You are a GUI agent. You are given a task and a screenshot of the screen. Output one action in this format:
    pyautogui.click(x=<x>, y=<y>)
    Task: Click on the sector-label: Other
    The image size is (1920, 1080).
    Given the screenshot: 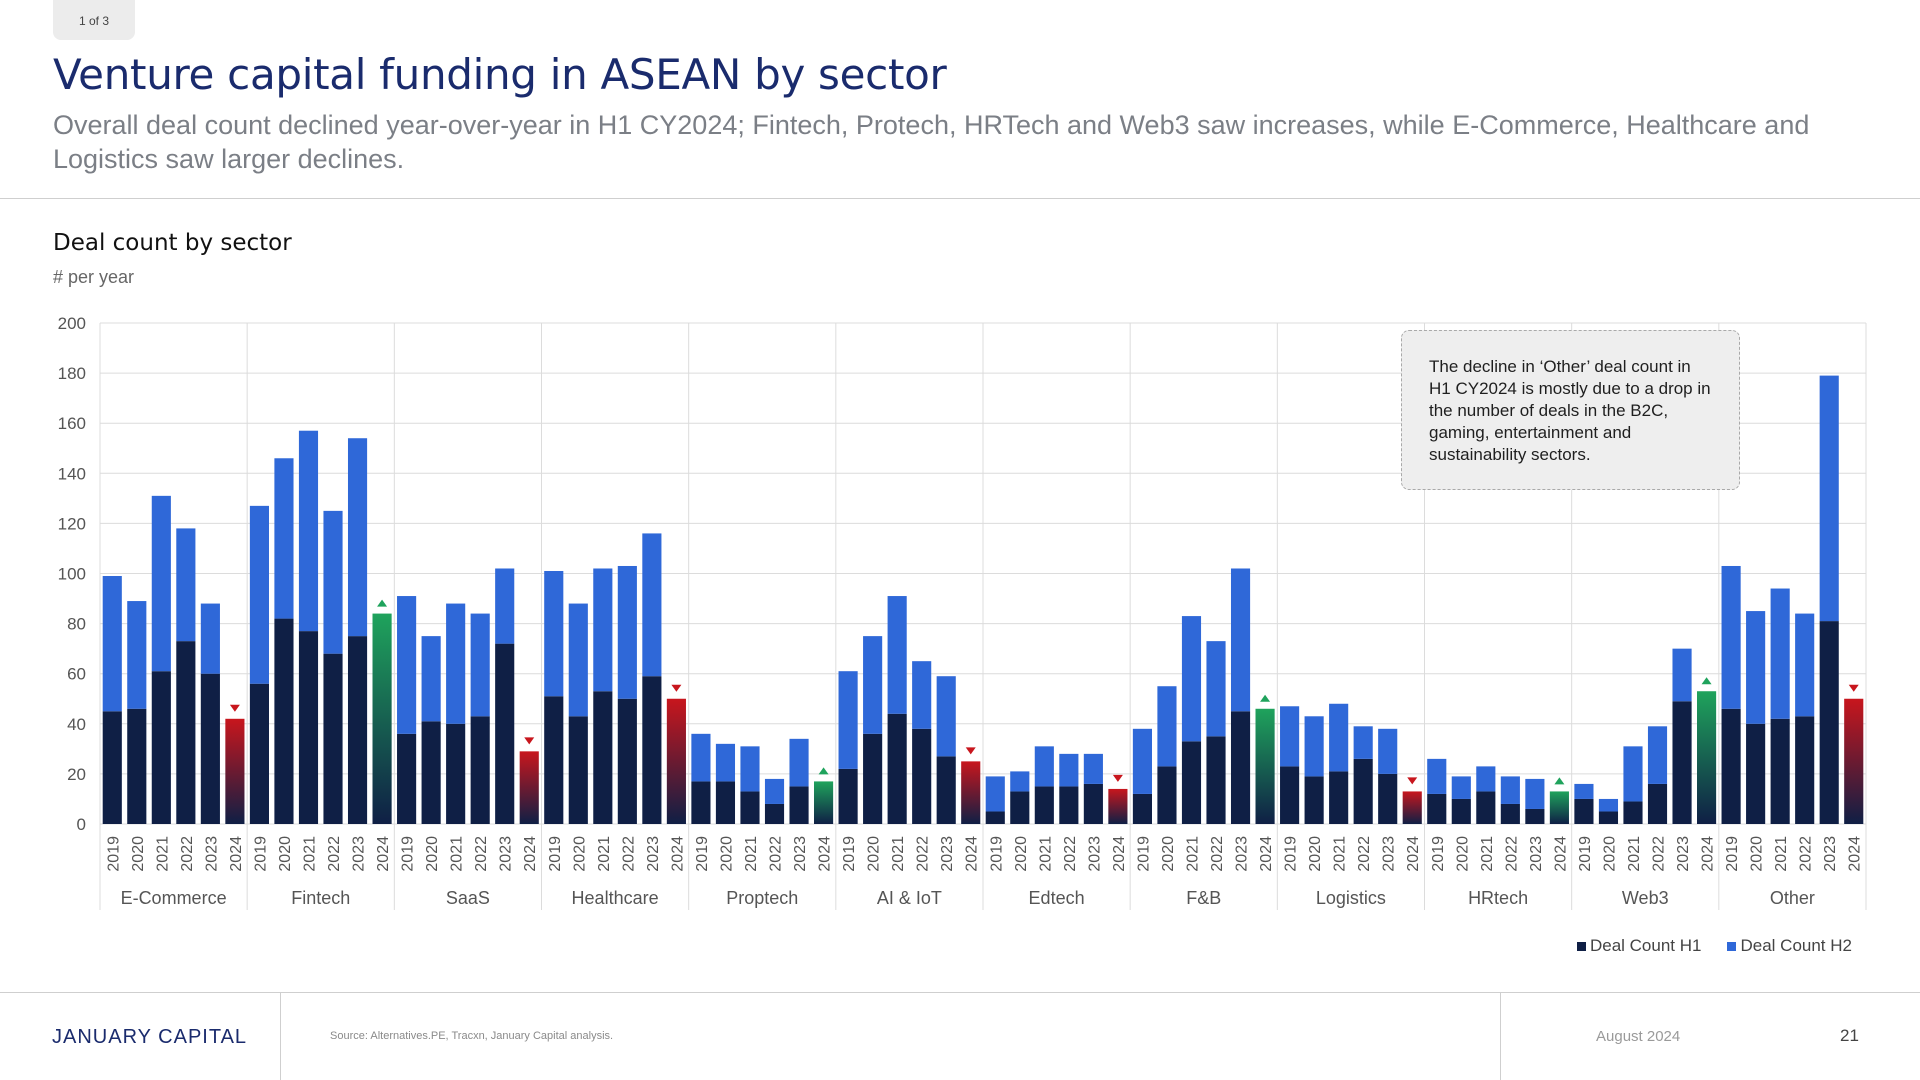 What is the action you would take?
    pyautogui.click(x=1792, y=898)
    